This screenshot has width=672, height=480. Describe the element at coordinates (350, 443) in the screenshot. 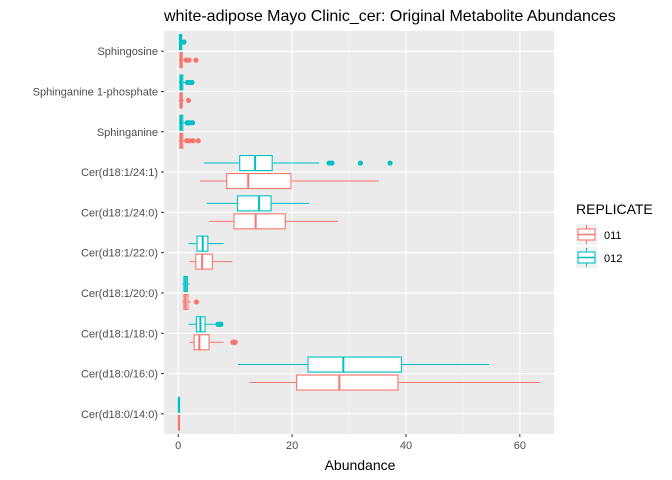

I see `x-axis: 0 20 40 60` at that location.